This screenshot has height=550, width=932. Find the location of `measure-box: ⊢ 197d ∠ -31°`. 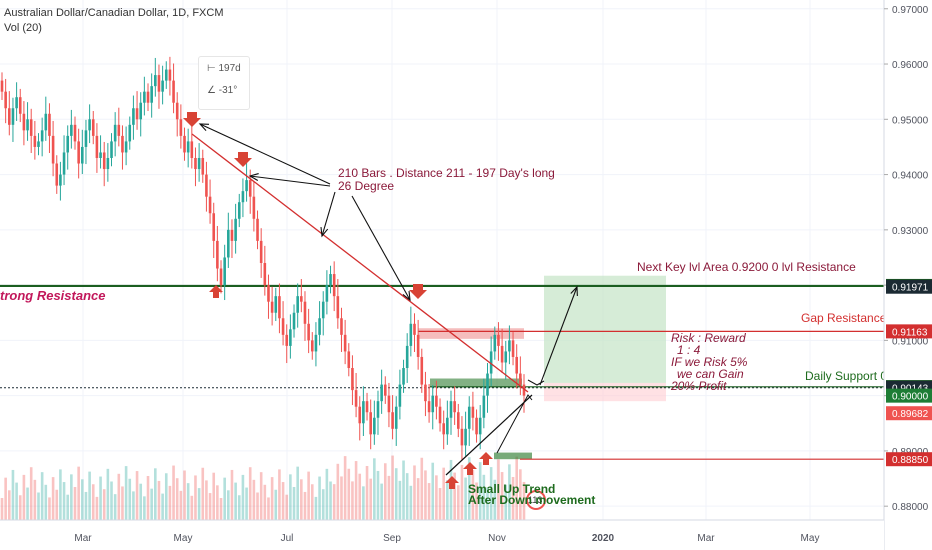

measure-box: ⊢ 197d ∠ -31° is located at coordinates (224, 83).